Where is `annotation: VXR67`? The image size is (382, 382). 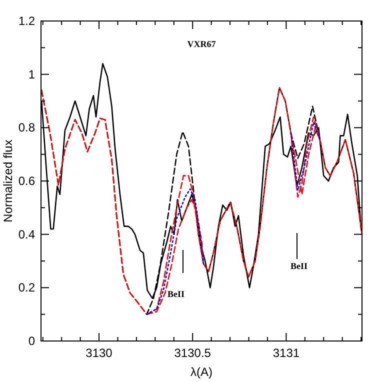 annotation: VXR67 is located at coordinates (201, 44).